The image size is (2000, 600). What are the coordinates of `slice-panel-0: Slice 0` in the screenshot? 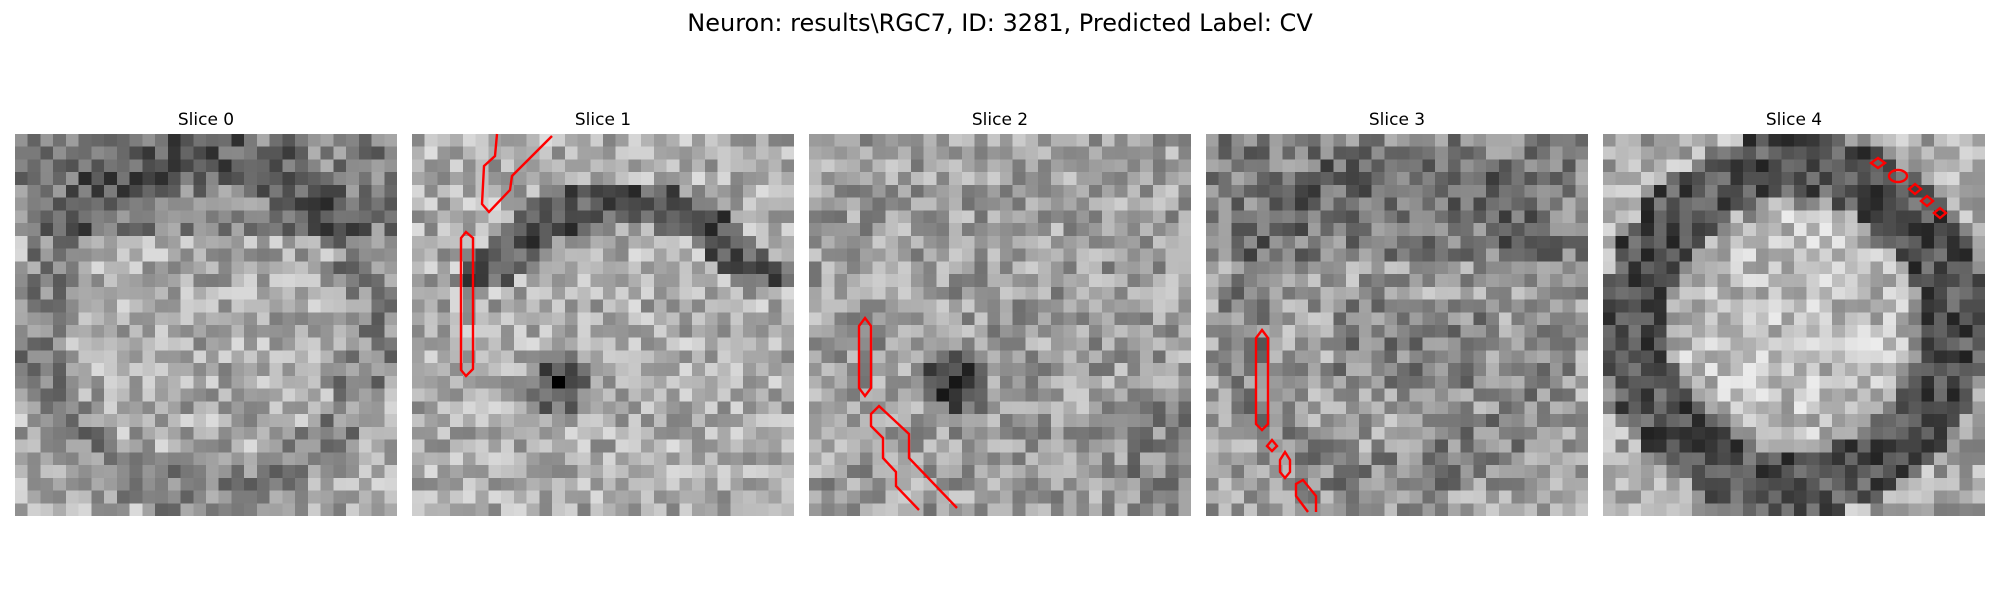 It's located at (206, 313).